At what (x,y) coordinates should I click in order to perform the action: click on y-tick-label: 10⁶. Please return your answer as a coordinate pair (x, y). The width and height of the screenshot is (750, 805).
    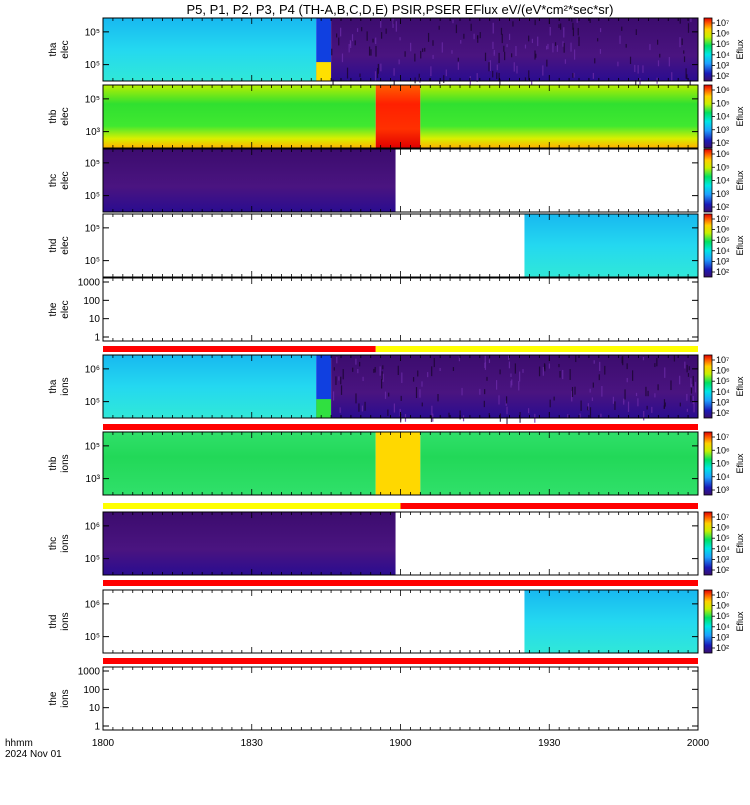
    Looking at the image, I should click on (92, 369).